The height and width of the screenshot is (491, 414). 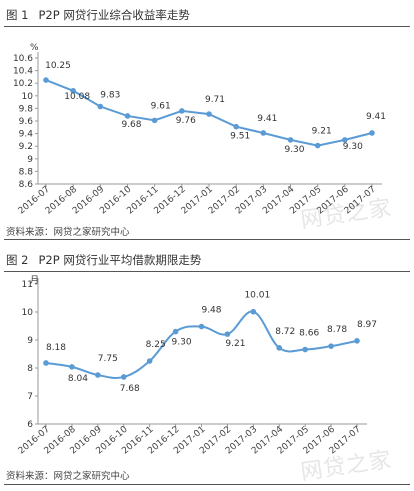 What do you see at coordinates (156, 345) in the screenshot?
I see `data-label: 8.25` at bounding box center [156, 345].